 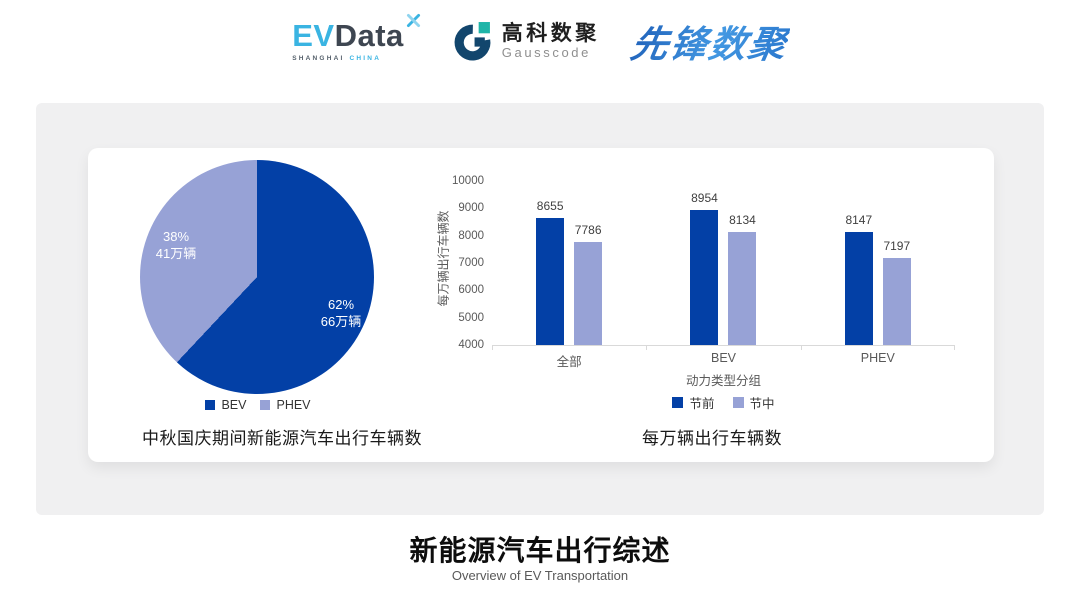 What do you see at coordinates (859, 219) in the screenshot?
I see `bar-value-label: 8147` at bounding box center [859, 219].